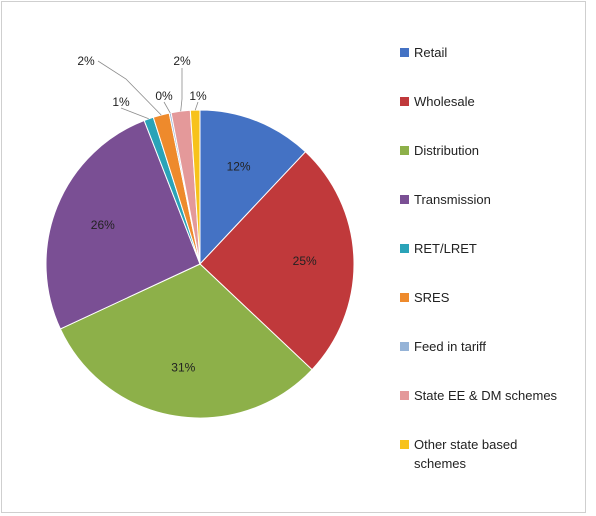 This screenshot has width=596, height=516. Describe the element at coordinates (446, 150) in the screenshot. I see `legend-label-distribution: Distribution` at that location.